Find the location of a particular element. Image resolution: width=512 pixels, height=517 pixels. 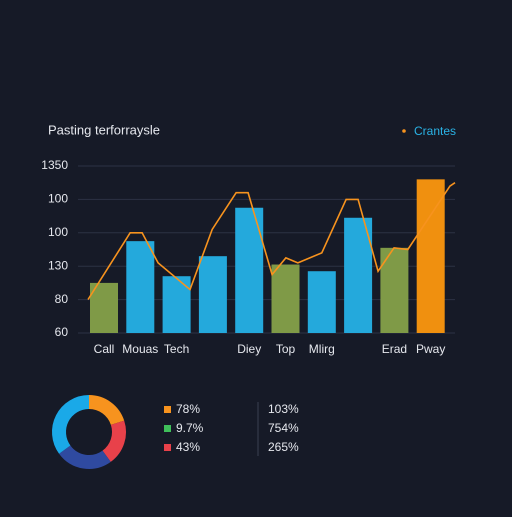

x-tick-label: Diey is located at coordinates (249, 349).